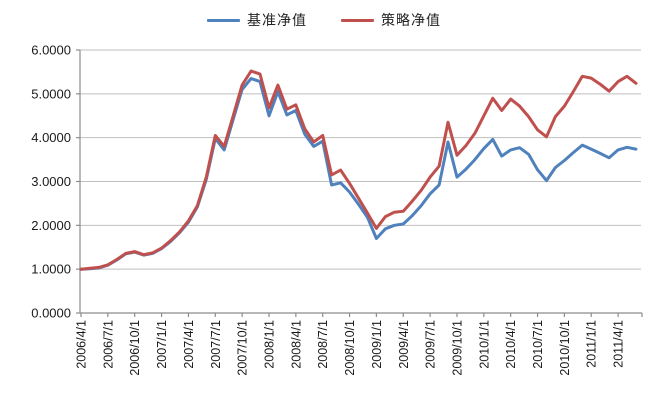 This screenshot has width=648, height=411. Describe the element at coordinates (51, 225) in the screenshot. I see `y-tick-label: 2.0000` at that location.